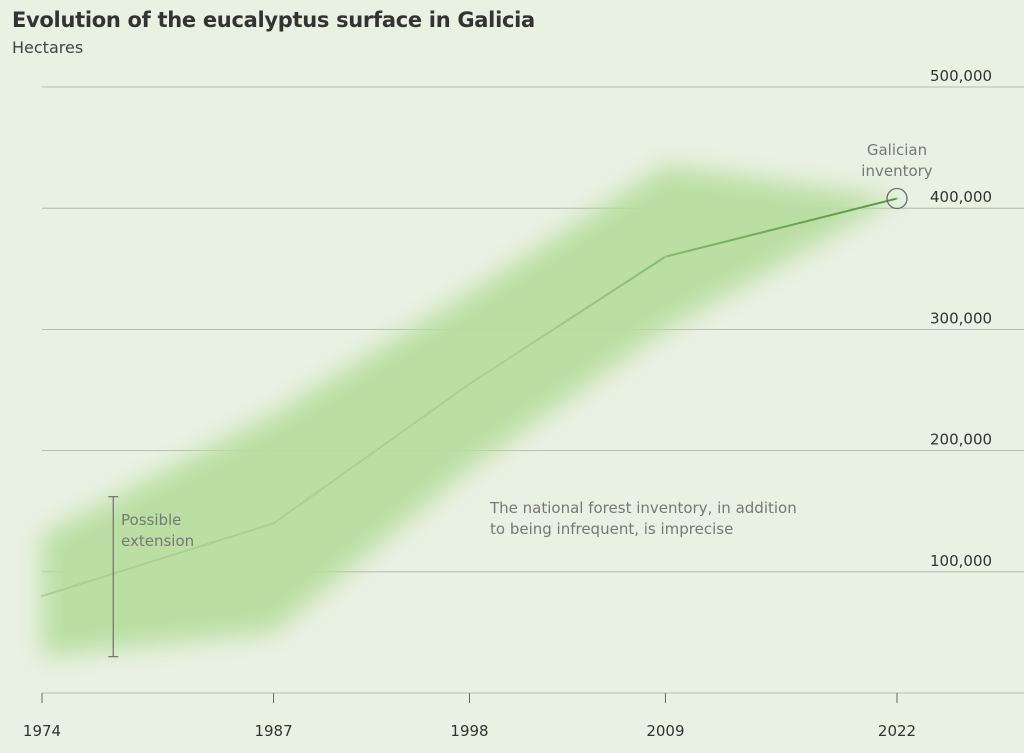  What do you see at coordinates (961, 197) in the screenshot?
I see `y-tick-label: 400,000` at bounding box center [961, 197].